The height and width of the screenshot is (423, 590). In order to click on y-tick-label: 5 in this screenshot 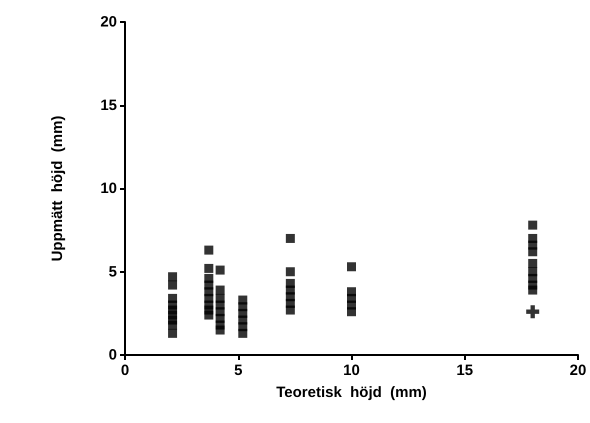, I will do `click(112, 271)`.